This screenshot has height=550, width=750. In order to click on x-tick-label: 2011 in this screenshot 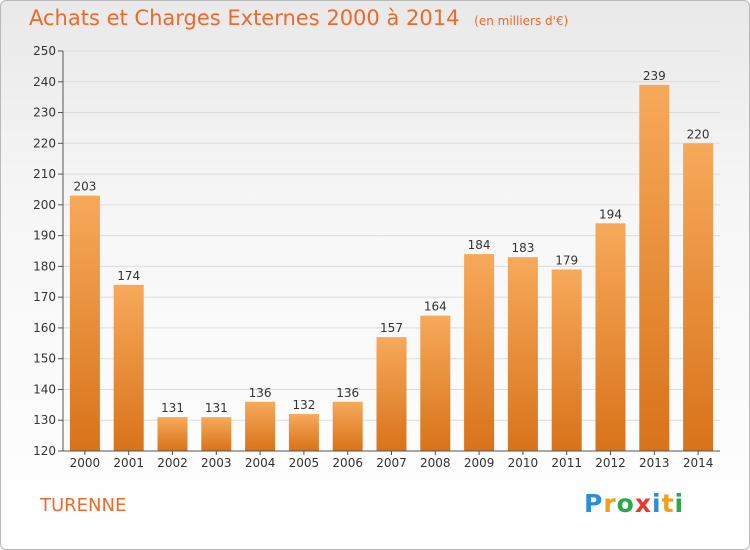, I will do `click(566, 463)`.